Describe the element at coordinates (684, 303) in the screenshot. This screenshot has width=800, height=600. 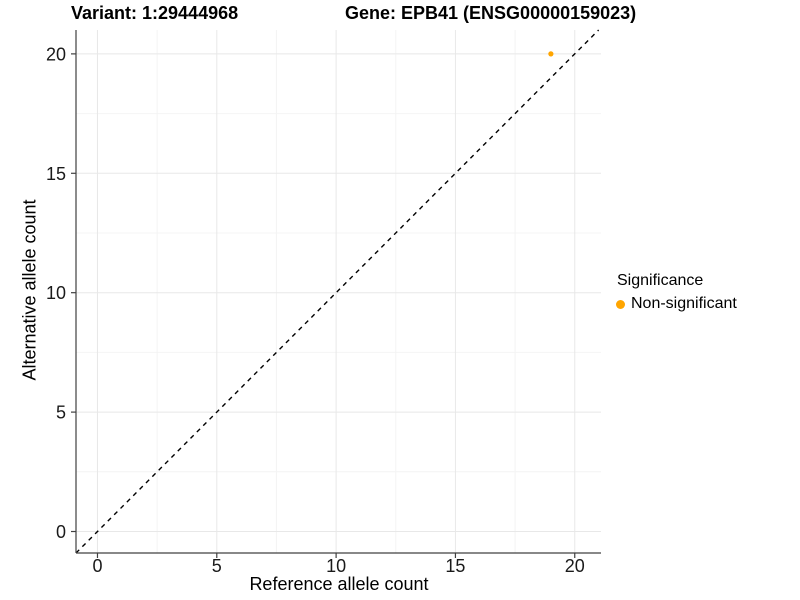
I see `legend-item-label: Non-significant` at that location.